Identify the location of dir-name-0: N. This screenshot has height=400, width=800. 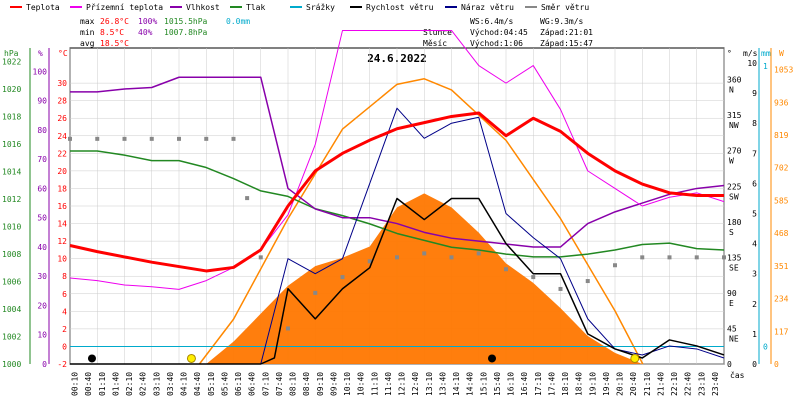
(731, 90).